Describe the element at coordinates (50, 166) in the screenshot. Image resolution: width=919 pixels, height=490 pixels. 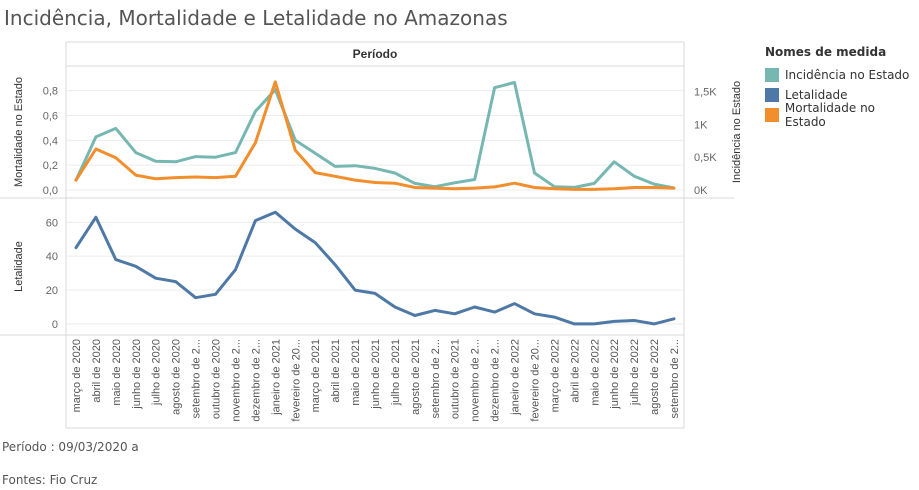
I see `top-left-tick-label: 0,2` at that location.